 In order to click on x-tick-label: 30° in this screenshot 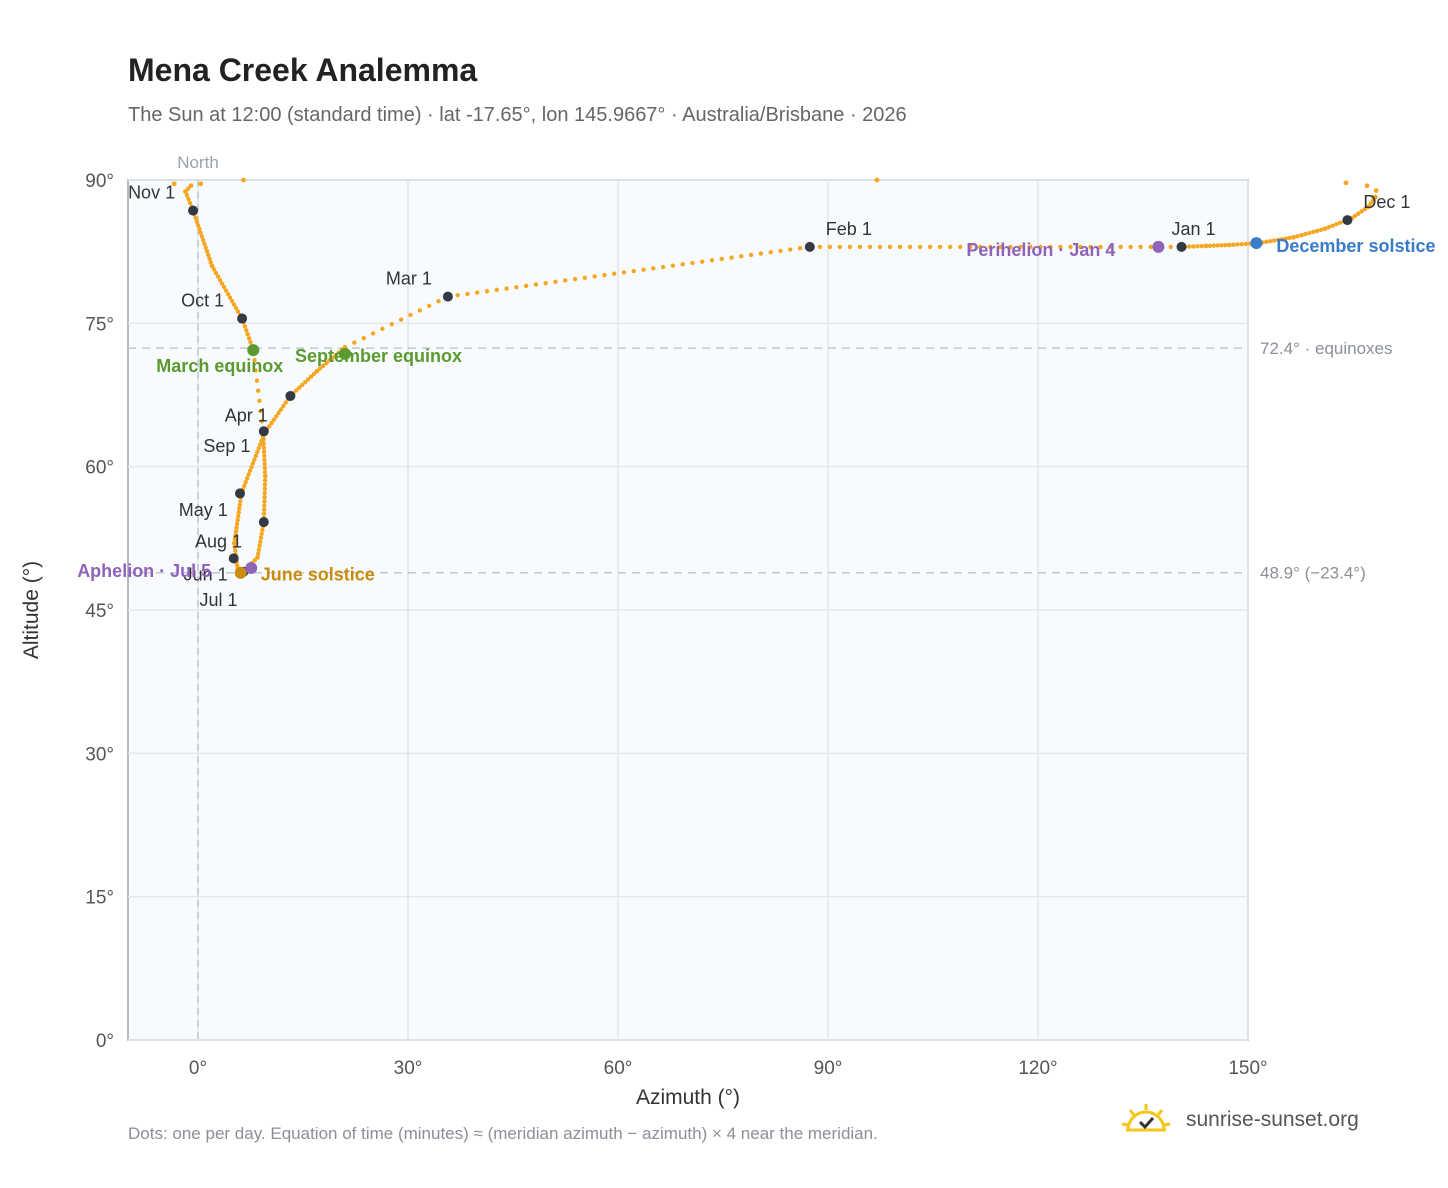, I will do `click(408, 1068)`.